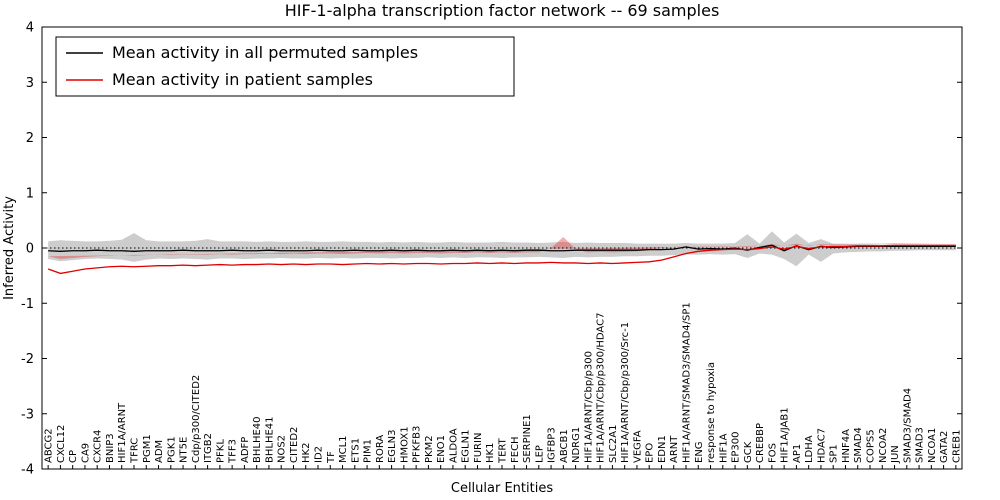  I want to click on x-tick-label: HIF1A/ARNT/Cbp/p300/Src-1, so click(625, 392).